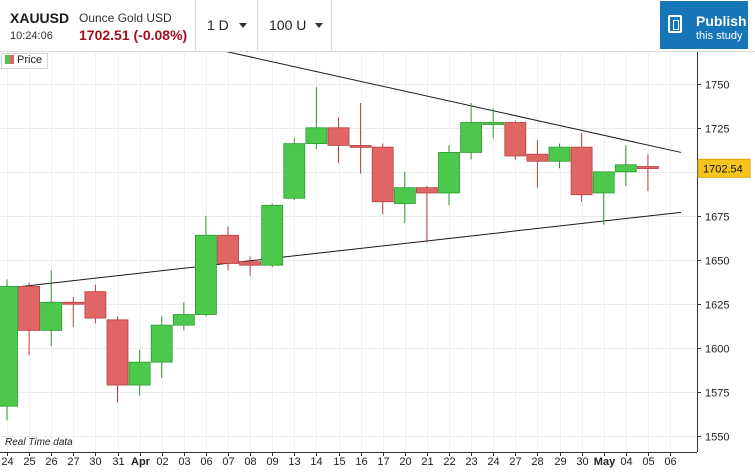  I want to click on price-swatch-icon, so click(9, 59).